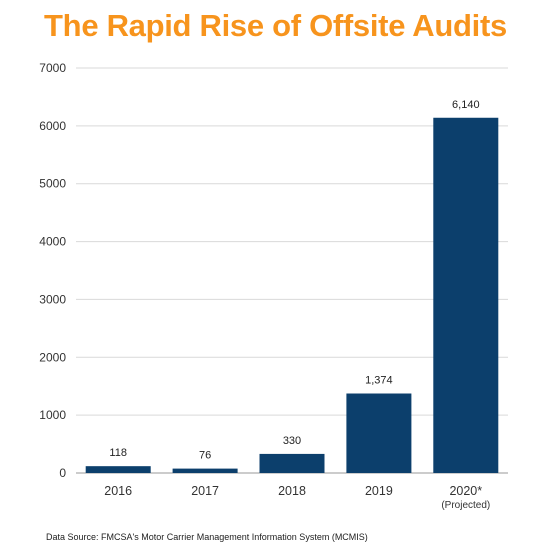  Describe the element at coordinates (52, 184) in the screenshot. I see `y-tick-label: 5000` at that location.